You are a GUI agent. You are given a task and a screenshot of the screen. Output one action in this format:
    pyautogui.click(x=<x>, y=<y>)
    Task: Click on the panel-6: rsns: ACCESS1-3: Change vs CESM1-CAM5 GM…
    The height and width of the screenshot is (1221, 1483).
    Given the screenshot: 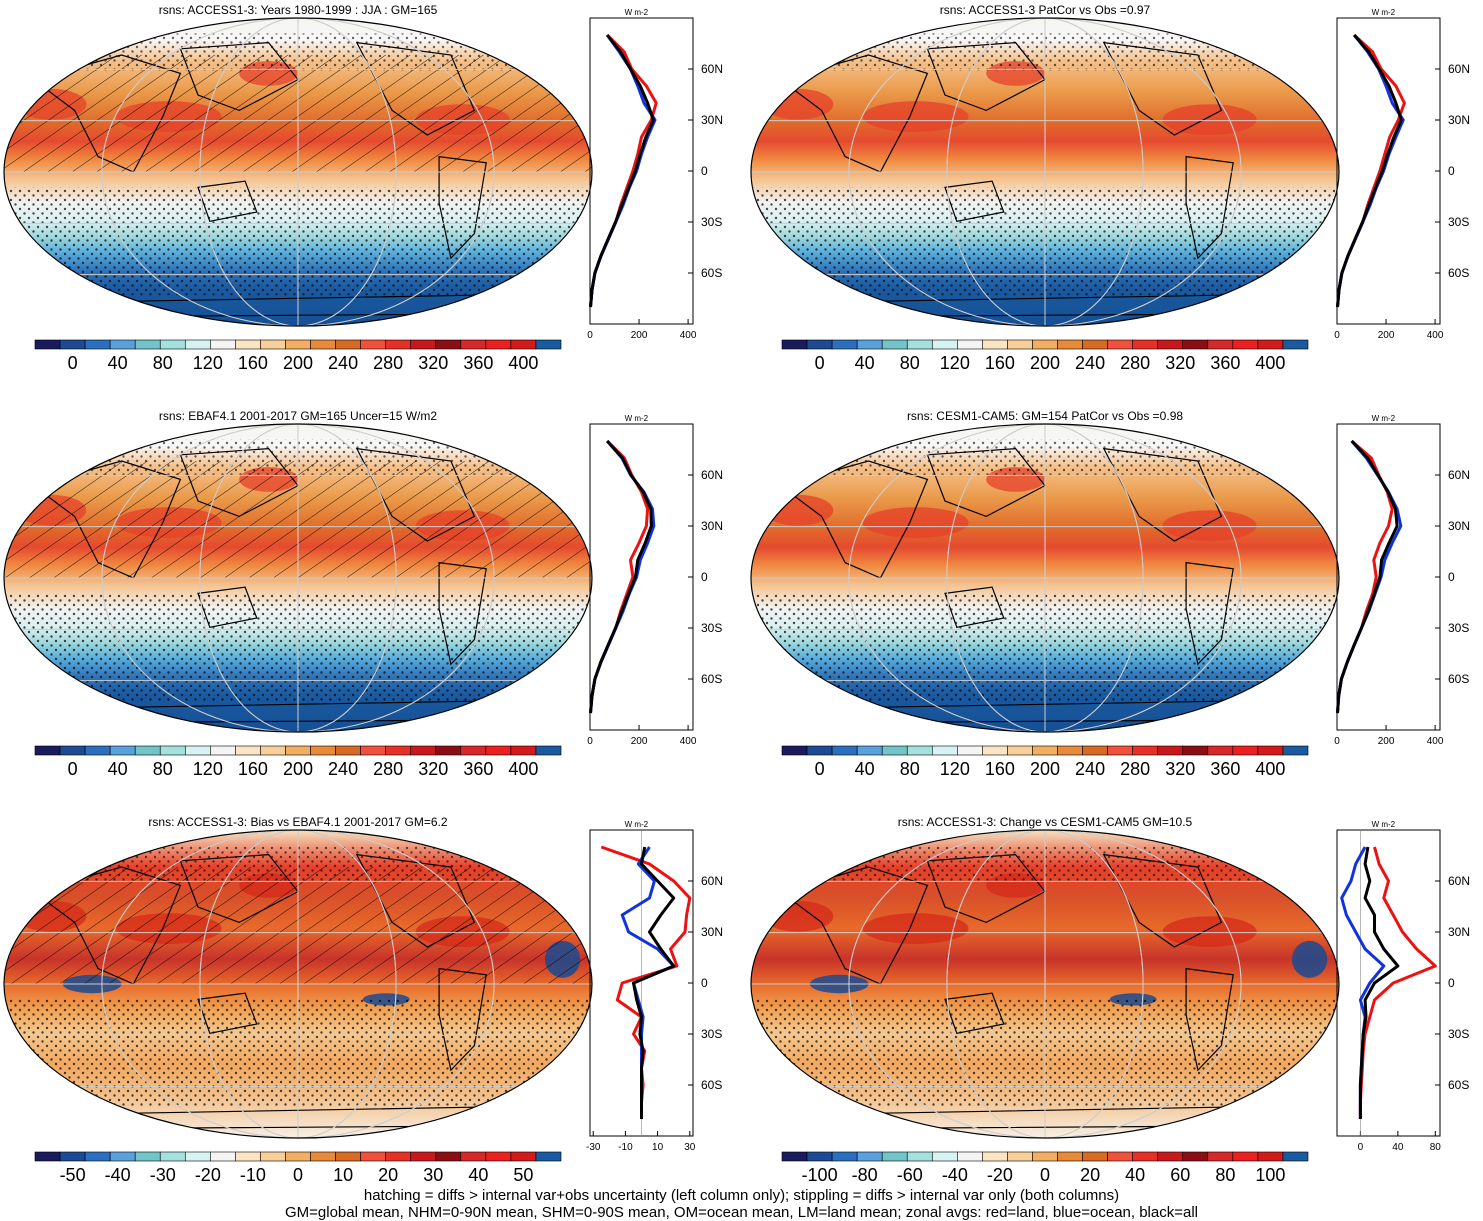 What is the action you would take?
    pyautogui.click(x=1110, y=1000)
    